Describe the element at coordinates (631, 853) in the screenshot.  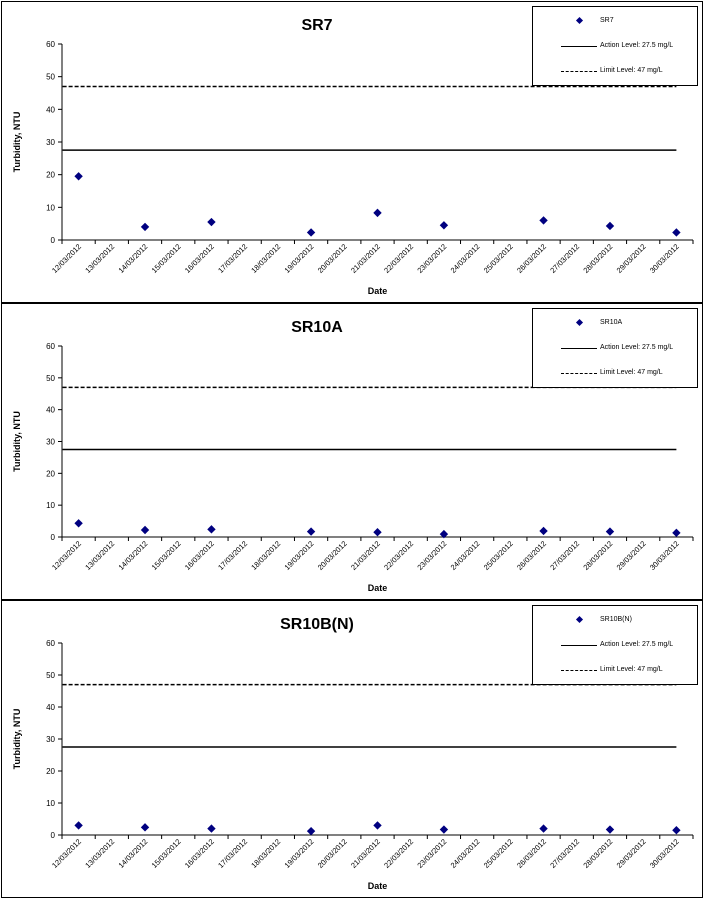
I see `x-tick-label: 29/03/2012` at that location.